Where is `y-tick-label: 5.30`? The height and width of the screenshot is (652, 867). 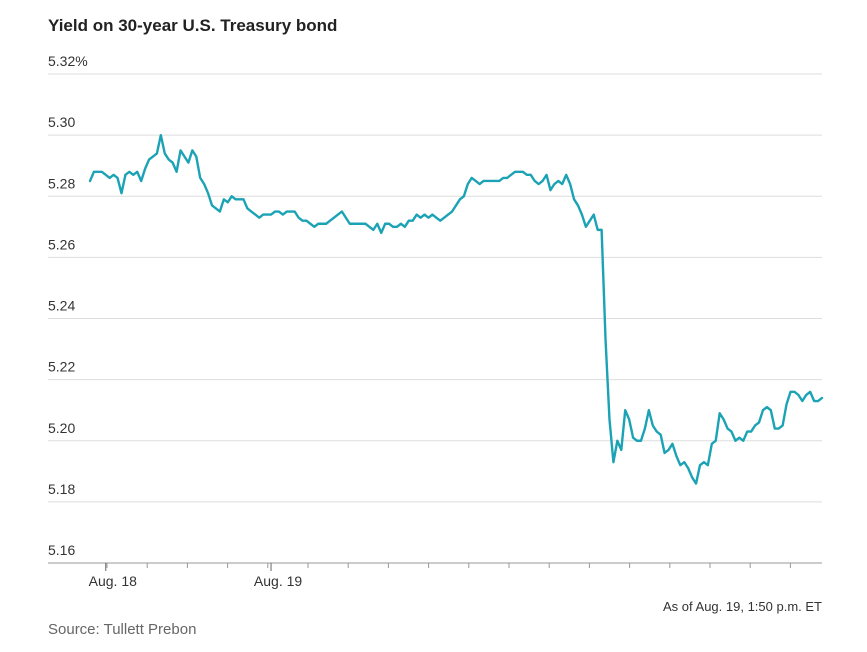 y-tick-label: 5.30 is located at coordinates (61, 122).